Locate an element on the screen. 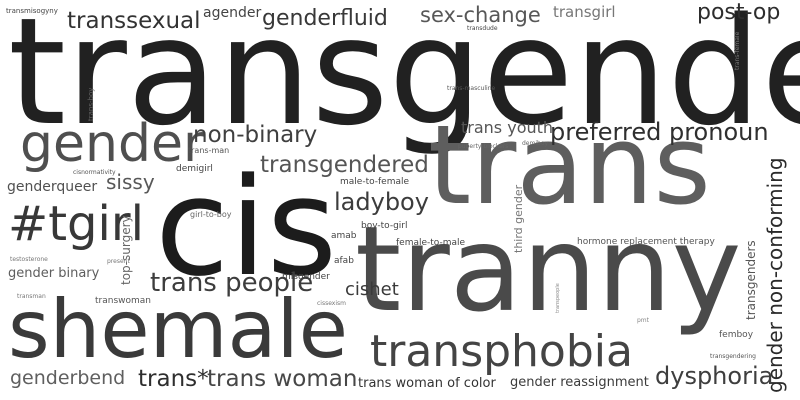 This screenshot has height=400, width=800. word-10: trans* is located at coordinates (173, 379).